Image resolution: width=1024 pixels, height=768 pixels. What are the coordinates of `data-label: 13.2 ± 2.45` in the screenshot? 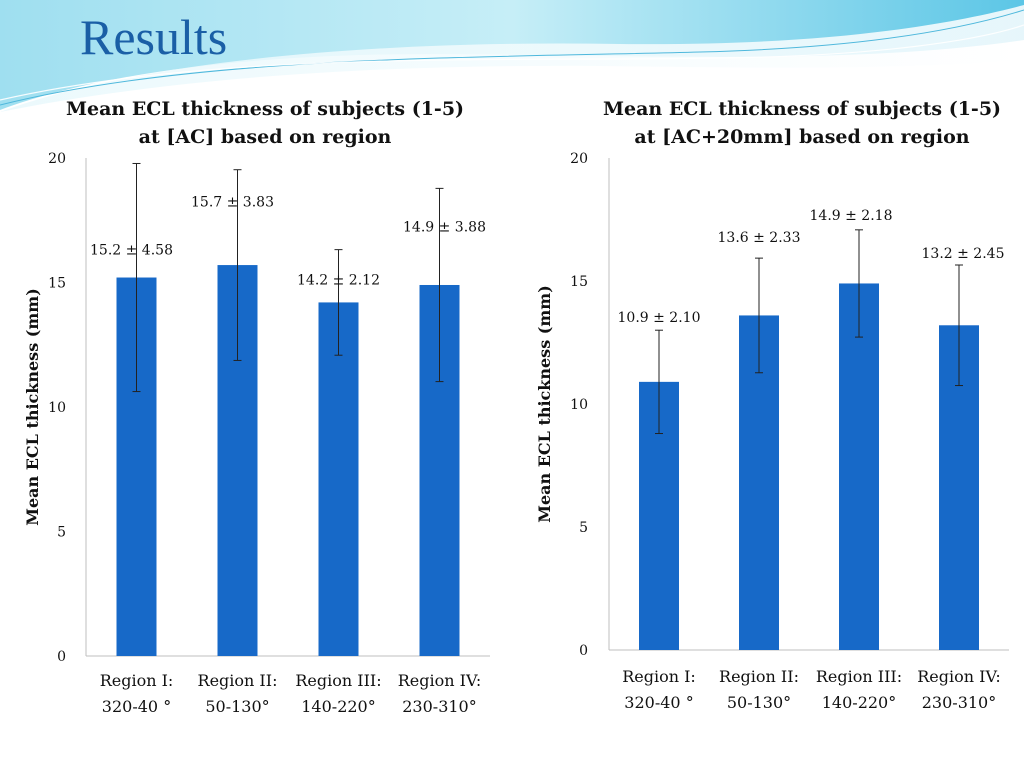 It's located at (963, 254).